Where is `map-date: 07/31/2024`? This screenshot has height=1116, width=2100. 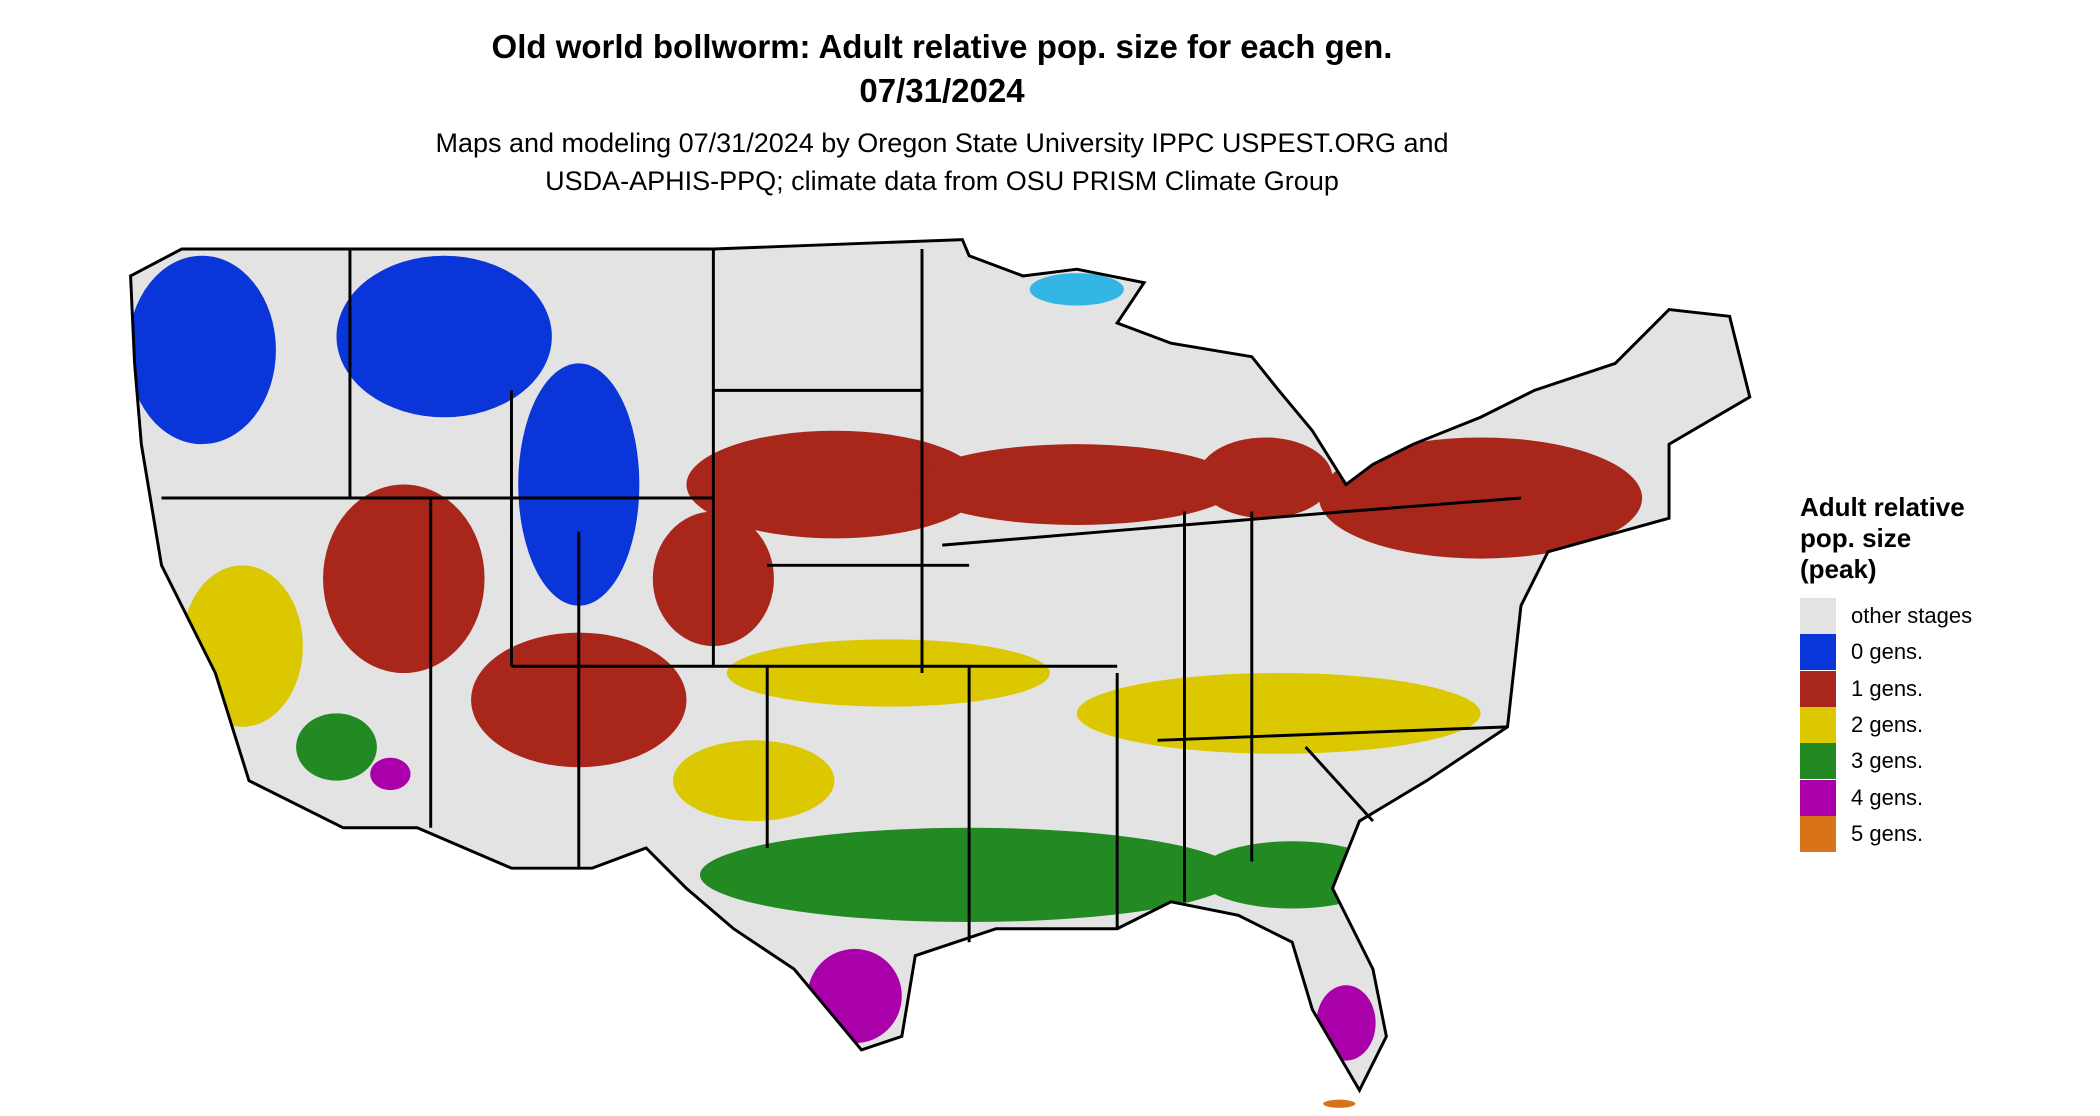 map-date: 07/31/2024 is located at coordinates (942, 90).